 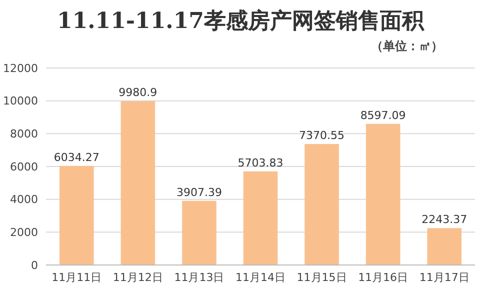 What do you see at coordinates (321, 277) in the screenshot?
I see `x-tick-label: 11月15日` at bounding box center [321, 277].